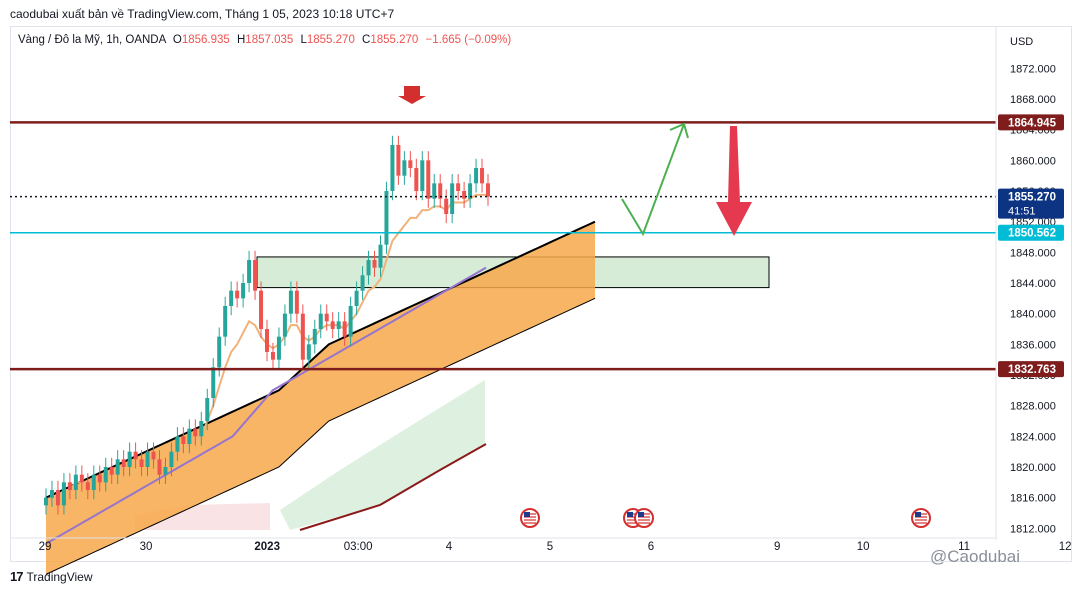 This screenshot has width=1079, height=595. Describe the element at coordinates (1033, 499) in the screenshot. I see `y-tick-label: 1816.000` at that location.